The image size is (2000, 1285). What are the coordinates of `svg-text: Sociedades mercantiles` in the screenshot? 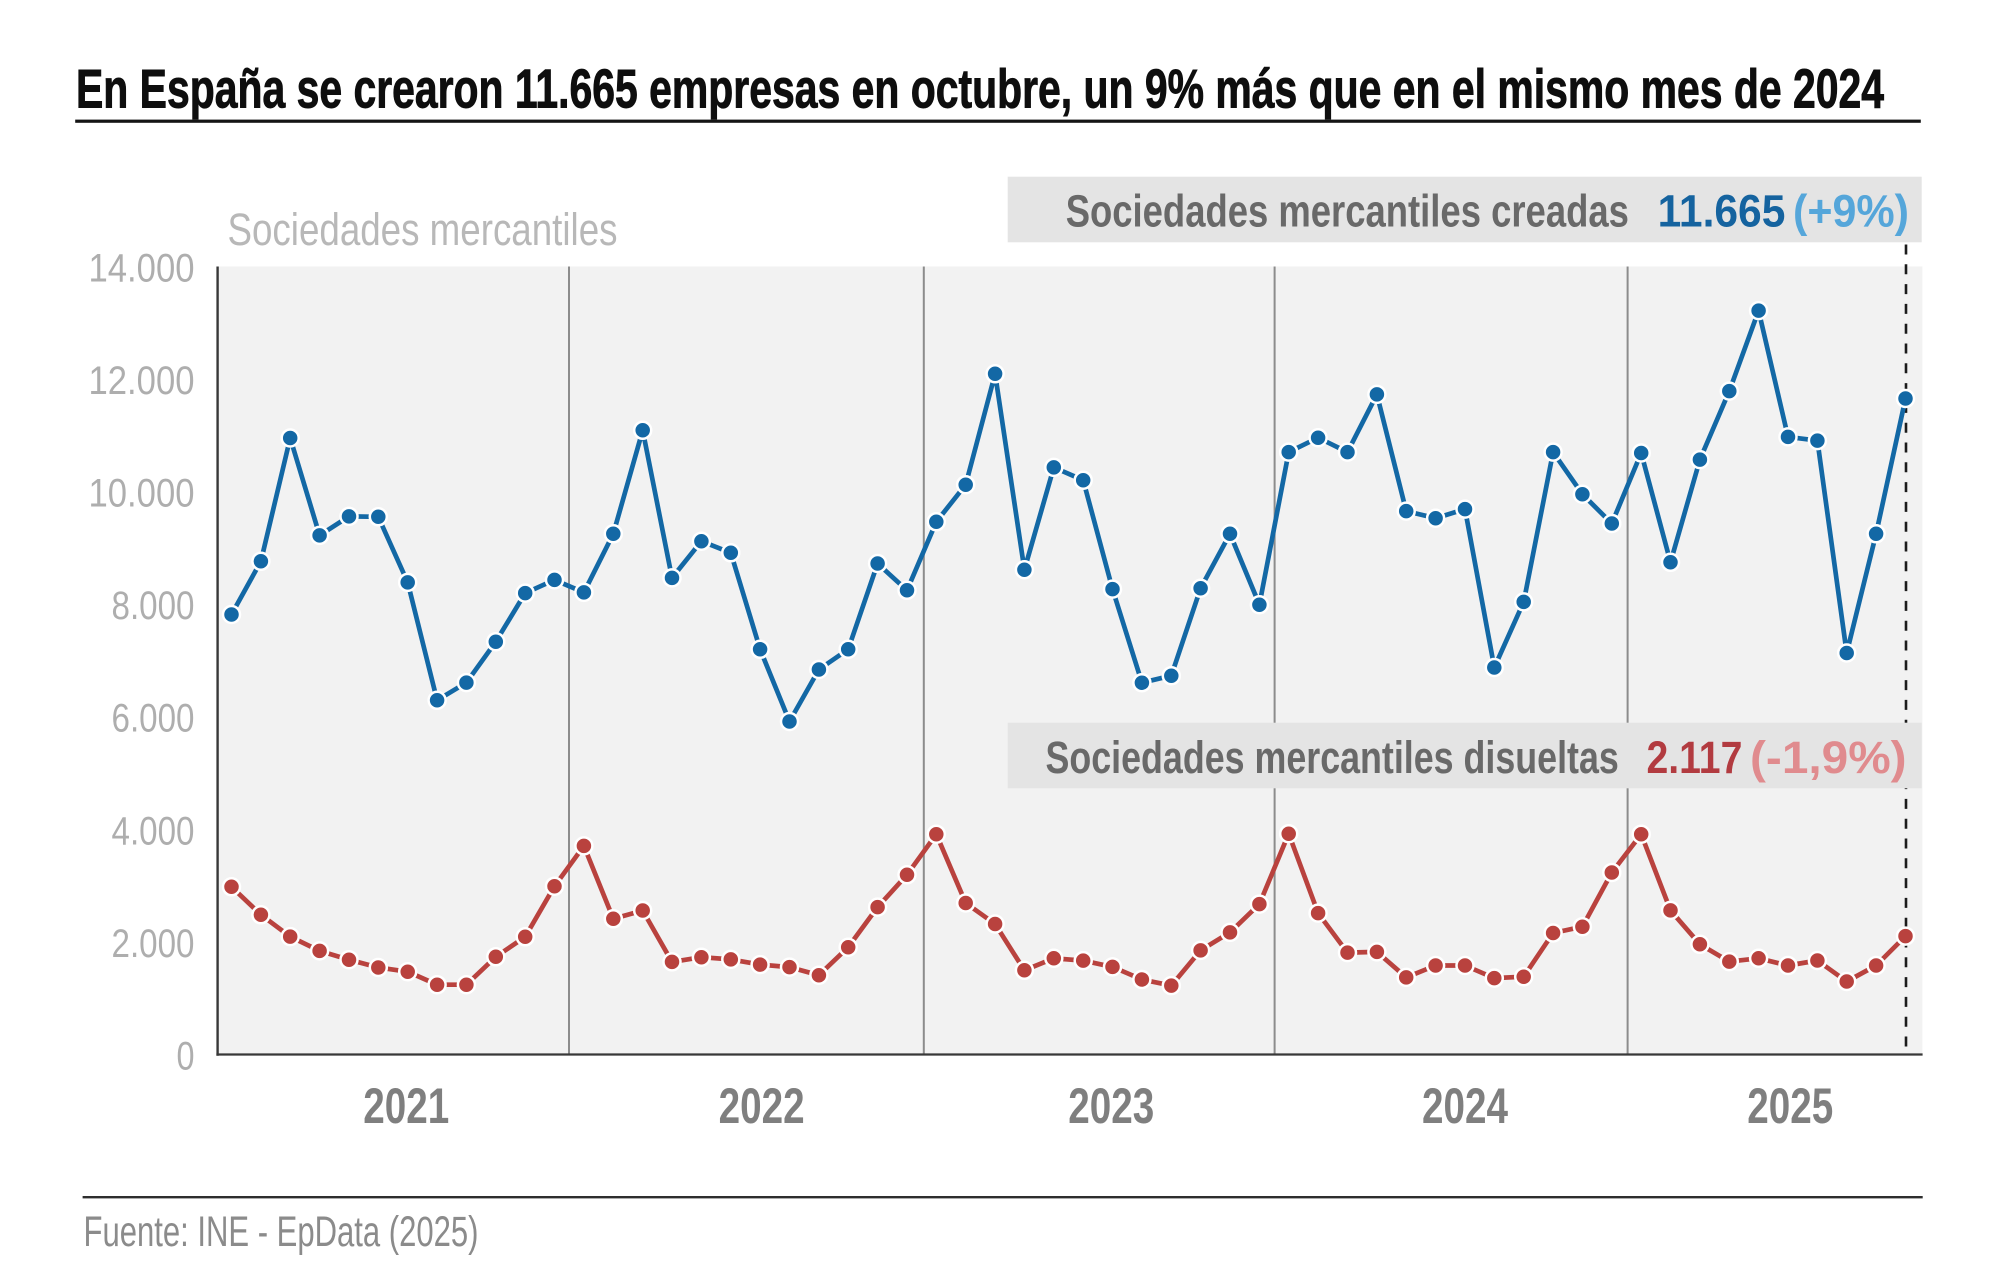 It's located at (423, 229).